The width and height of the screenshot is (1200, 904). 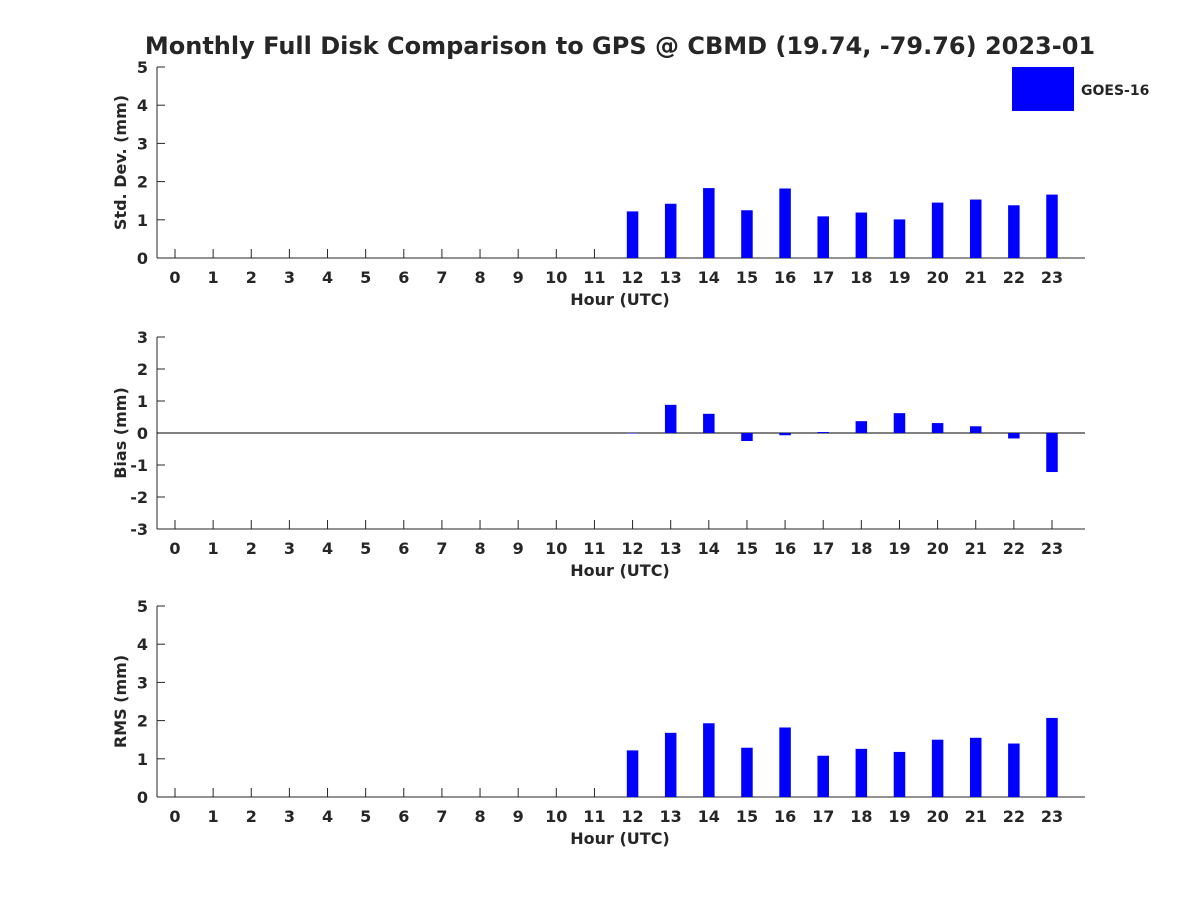 What do you see at coordinates (120, 433) in the screenshot?
I see `y-axis-label: Bias (mm)` at bounding box center [120, 433].